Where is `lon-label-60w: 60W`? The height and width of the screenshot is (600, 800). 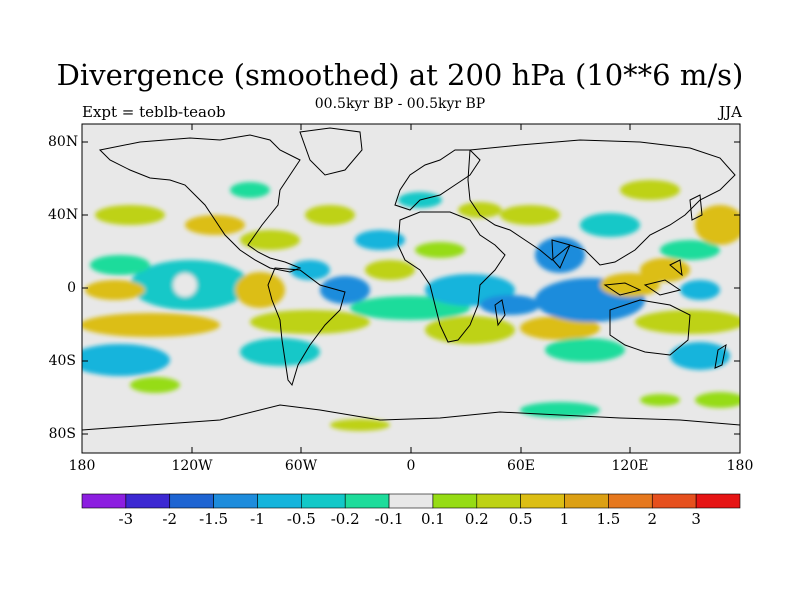 lon-label-60w: 60W is located at coordinates (301, 466).